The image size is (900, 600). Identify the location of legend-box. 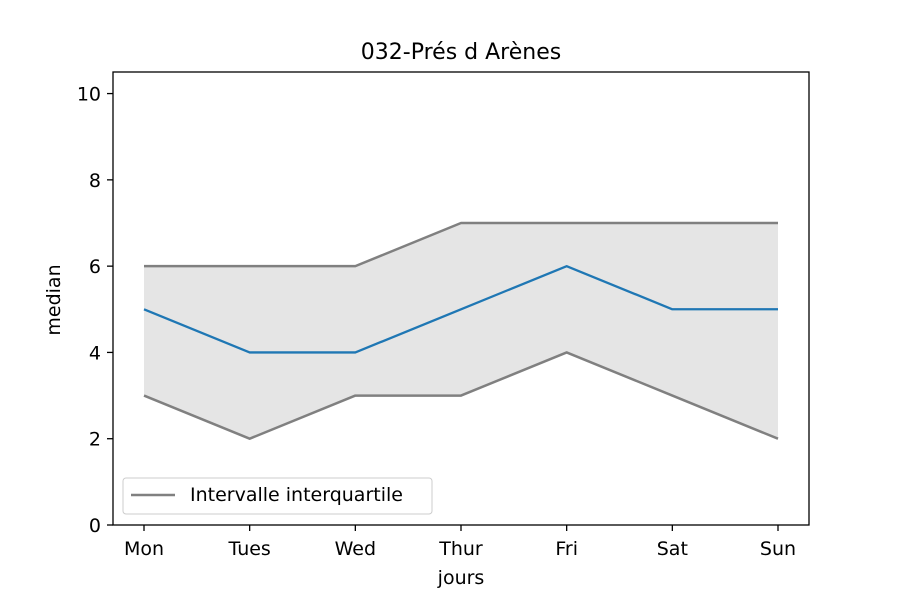
(277, 496).